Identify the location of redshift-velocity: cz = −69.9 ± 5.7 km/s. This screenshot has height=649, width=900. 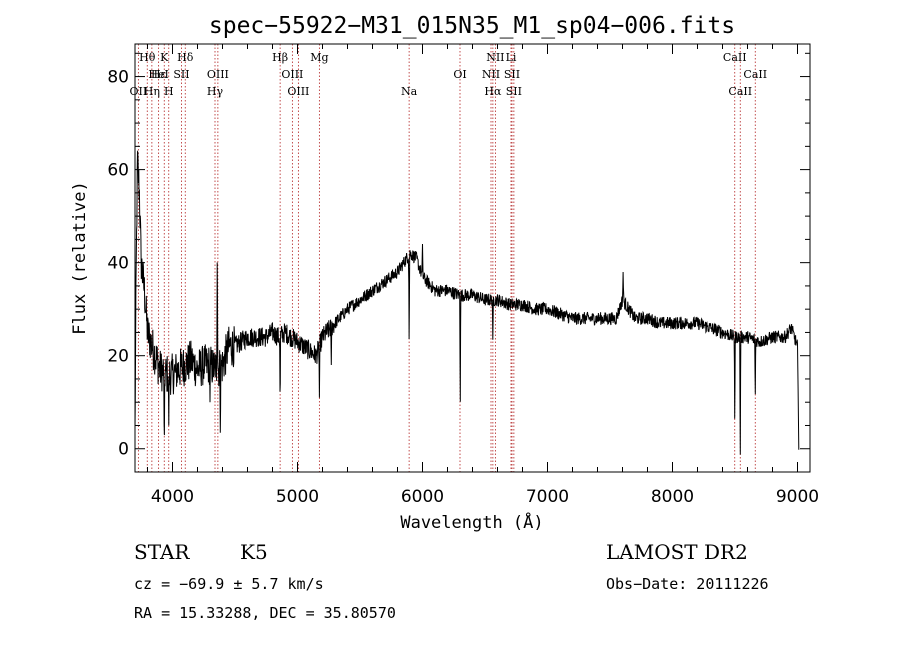
(229, 584).